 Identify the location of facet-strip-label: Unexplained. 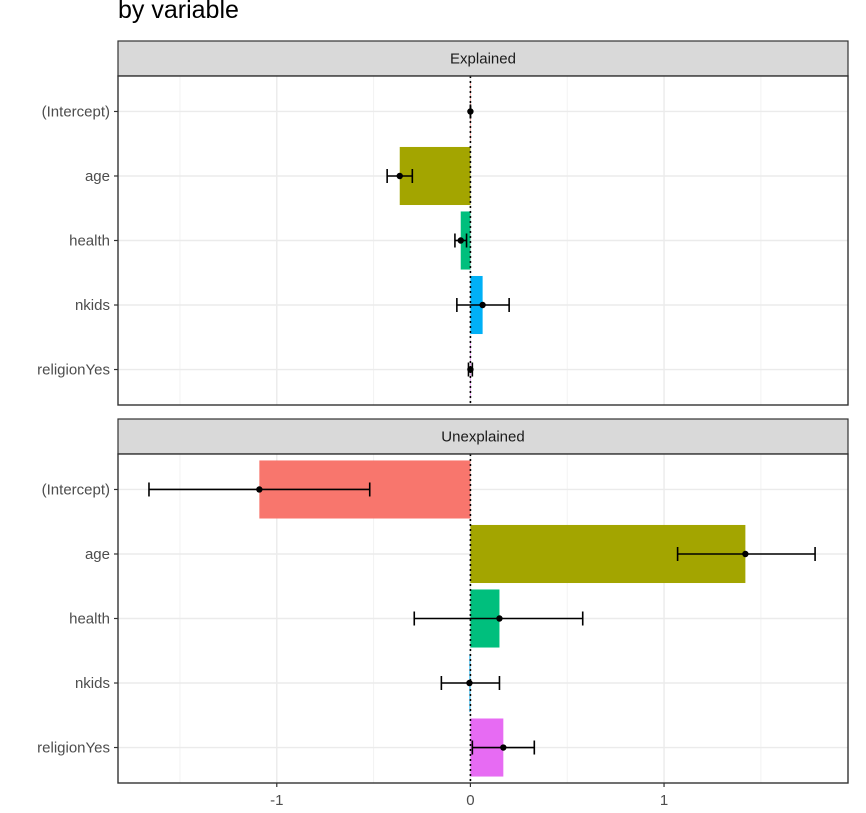
(482, 437).